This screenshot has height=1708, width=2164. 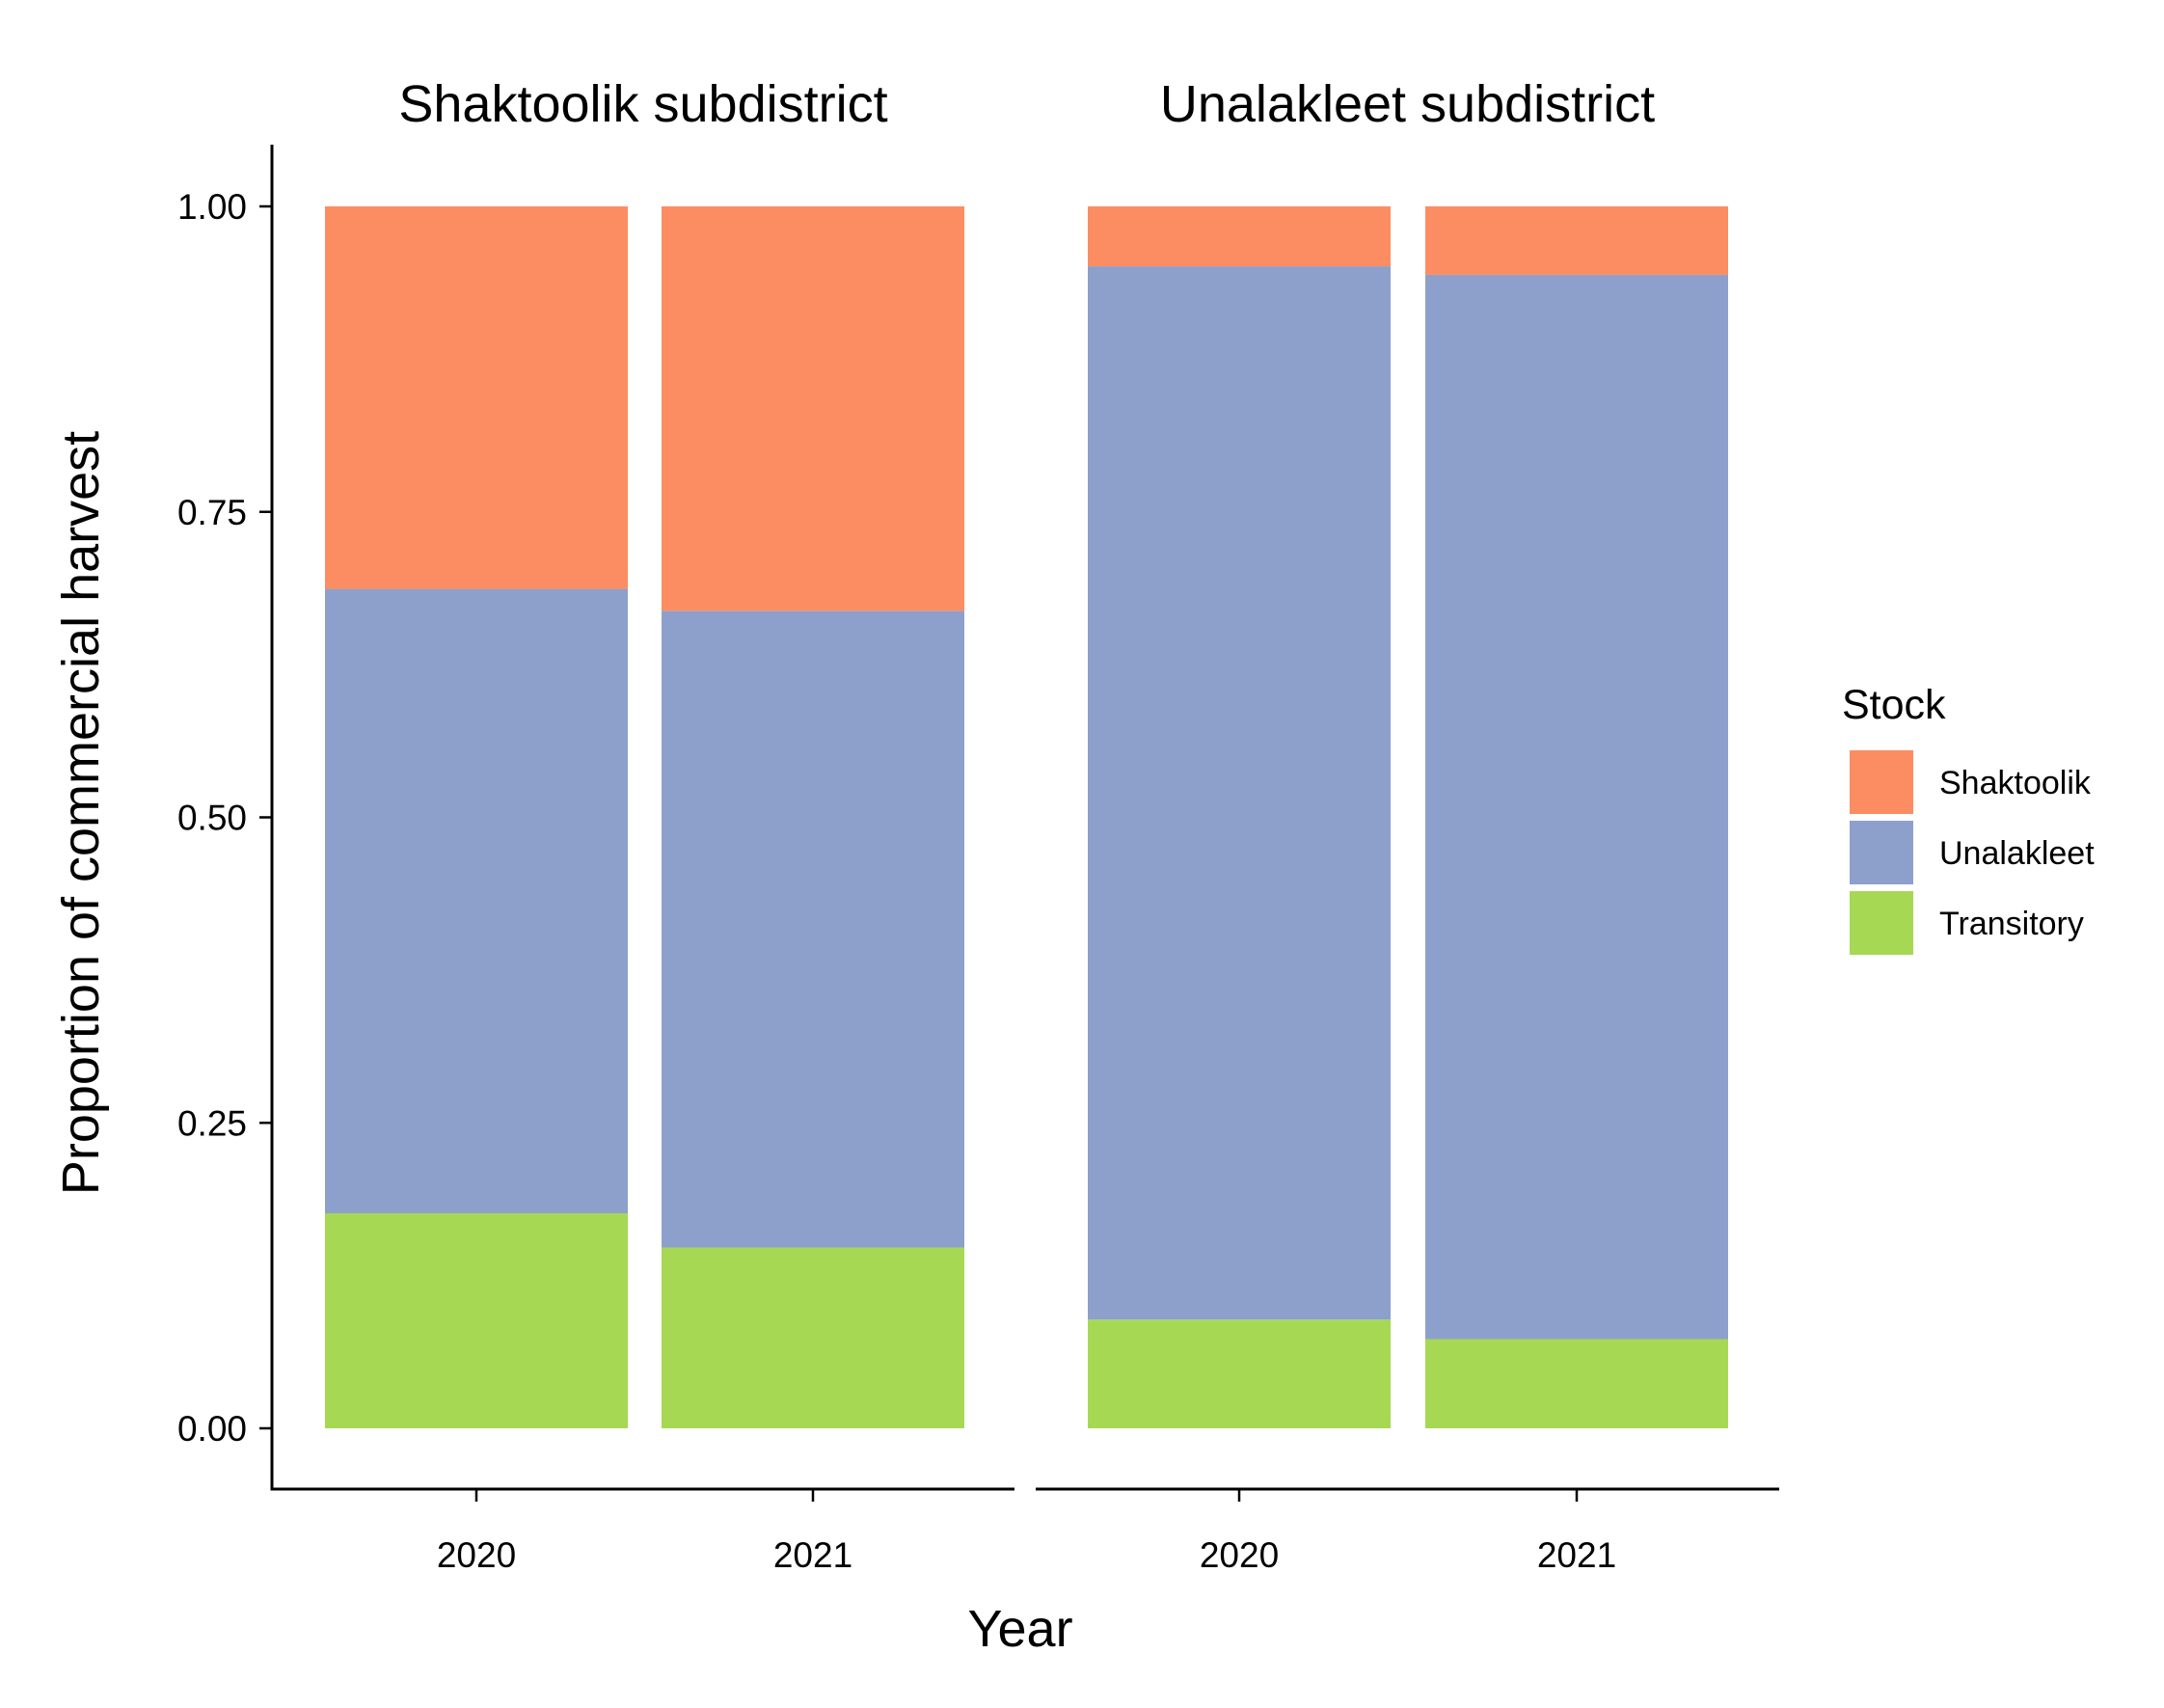 What do you see at coordinates (1026, 1531) in the screenshot?
I see `x-axes: 2020 2021 2020 2021` at bounding box center [1026, 1531].